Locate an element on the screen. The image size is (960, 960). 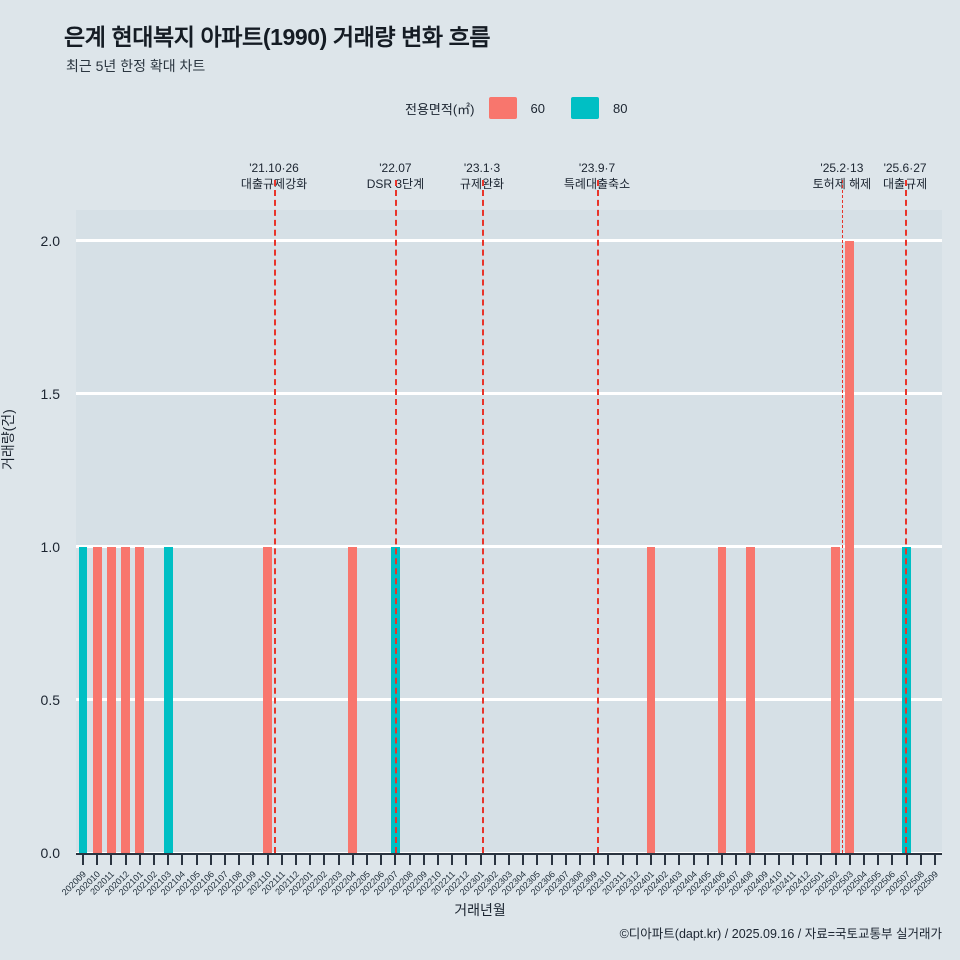
legend-label-60: 60 is located at coordinates (537, 108).